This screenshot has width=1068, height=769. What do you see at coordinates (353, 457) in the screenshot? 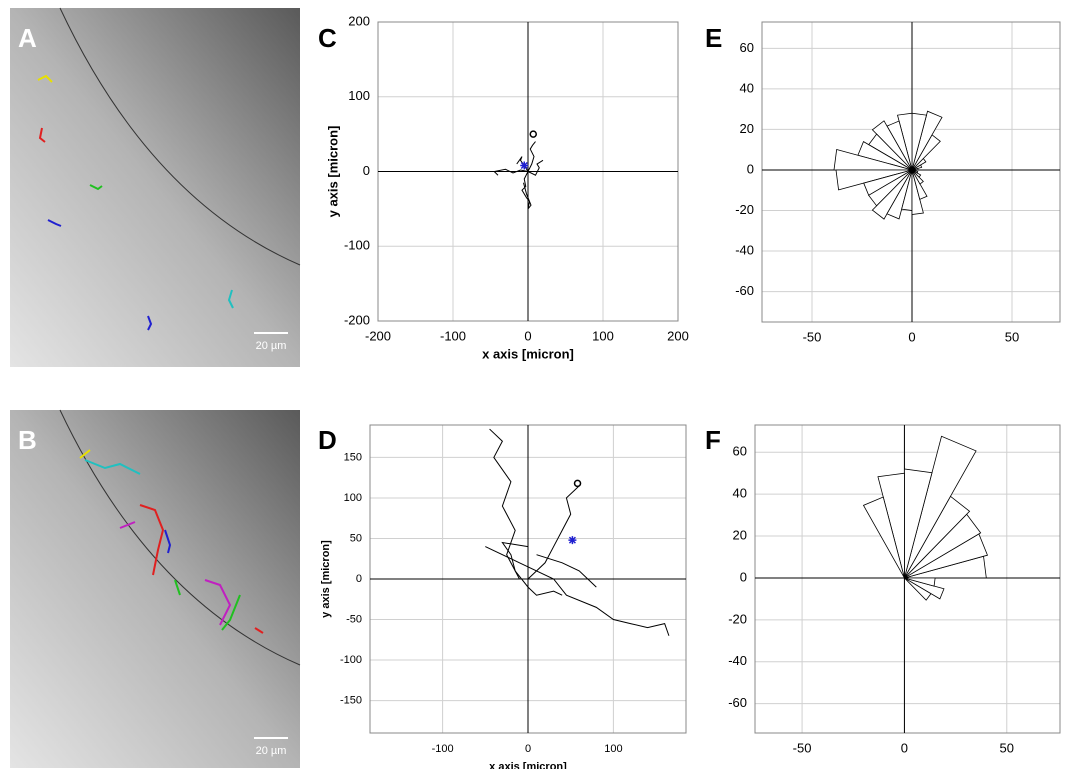
I see `y-tick-label: 150` at bounding box center [353, 457].